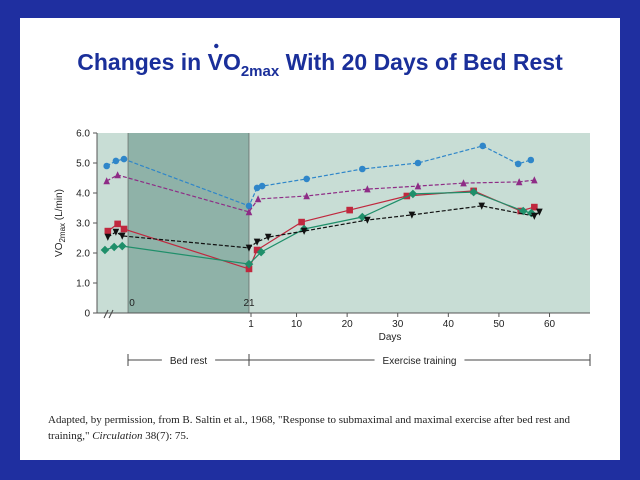 This screenshot has width=640, height=480. I want to click on y-label-text: (L/min), so click(59, 206).